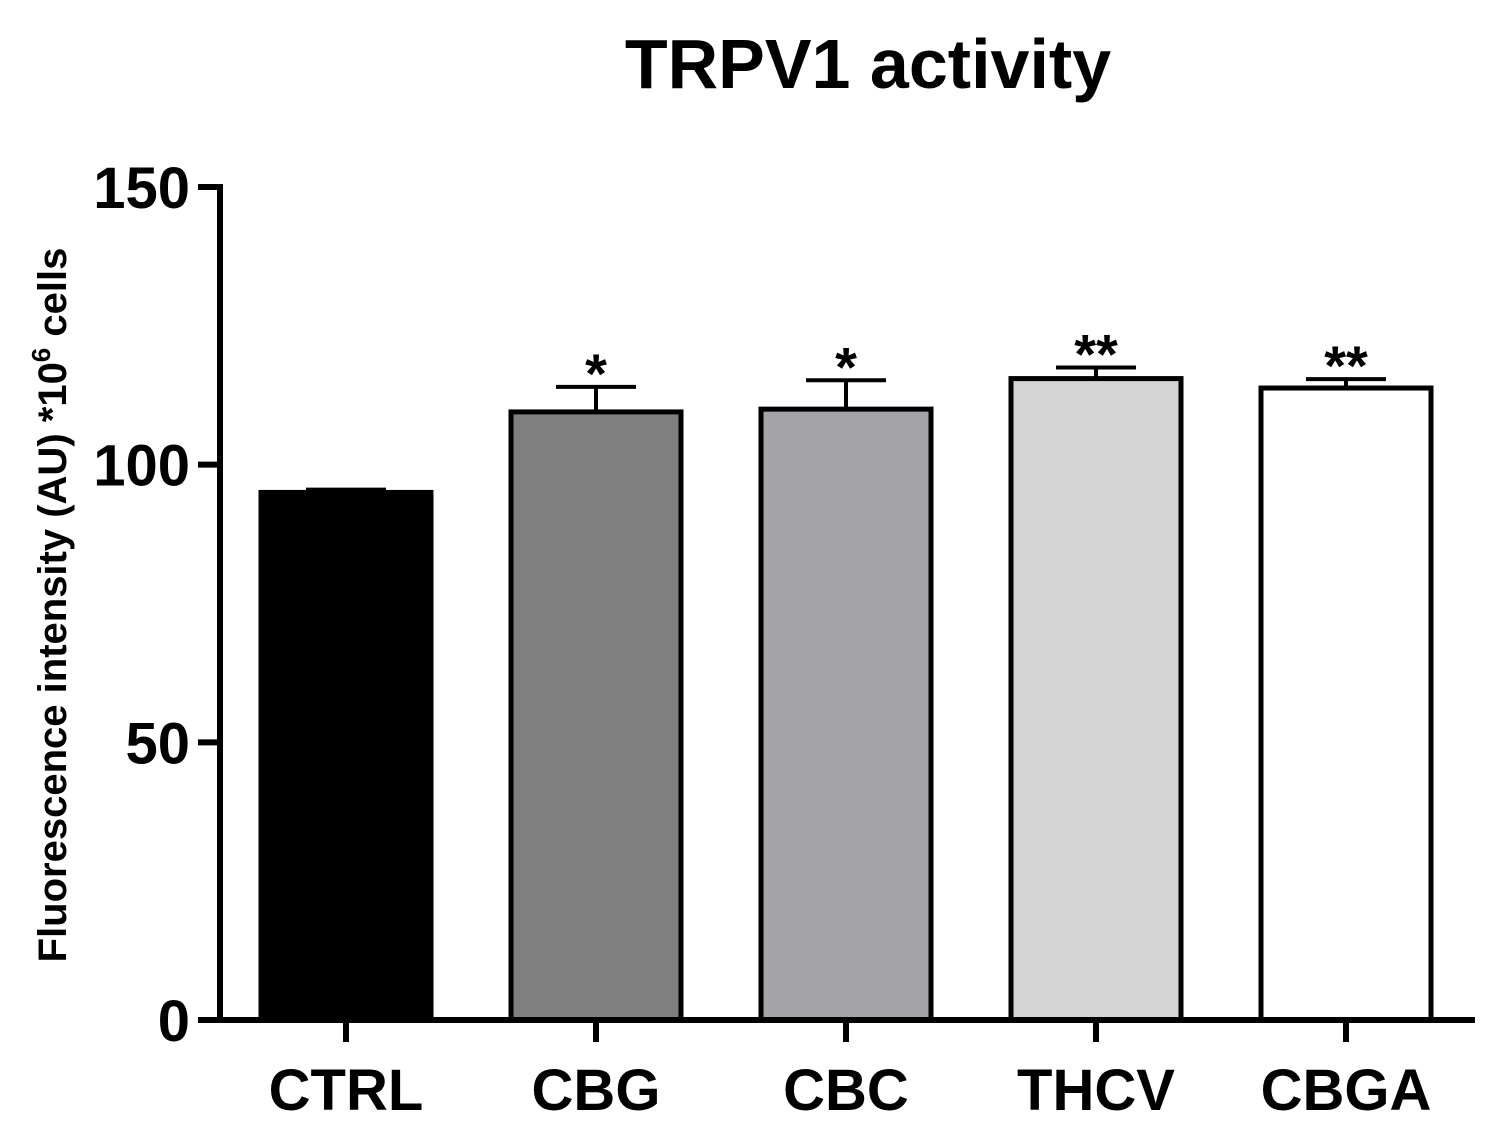  I want to click on bar-group-cbga: **, so click(1346, 678).